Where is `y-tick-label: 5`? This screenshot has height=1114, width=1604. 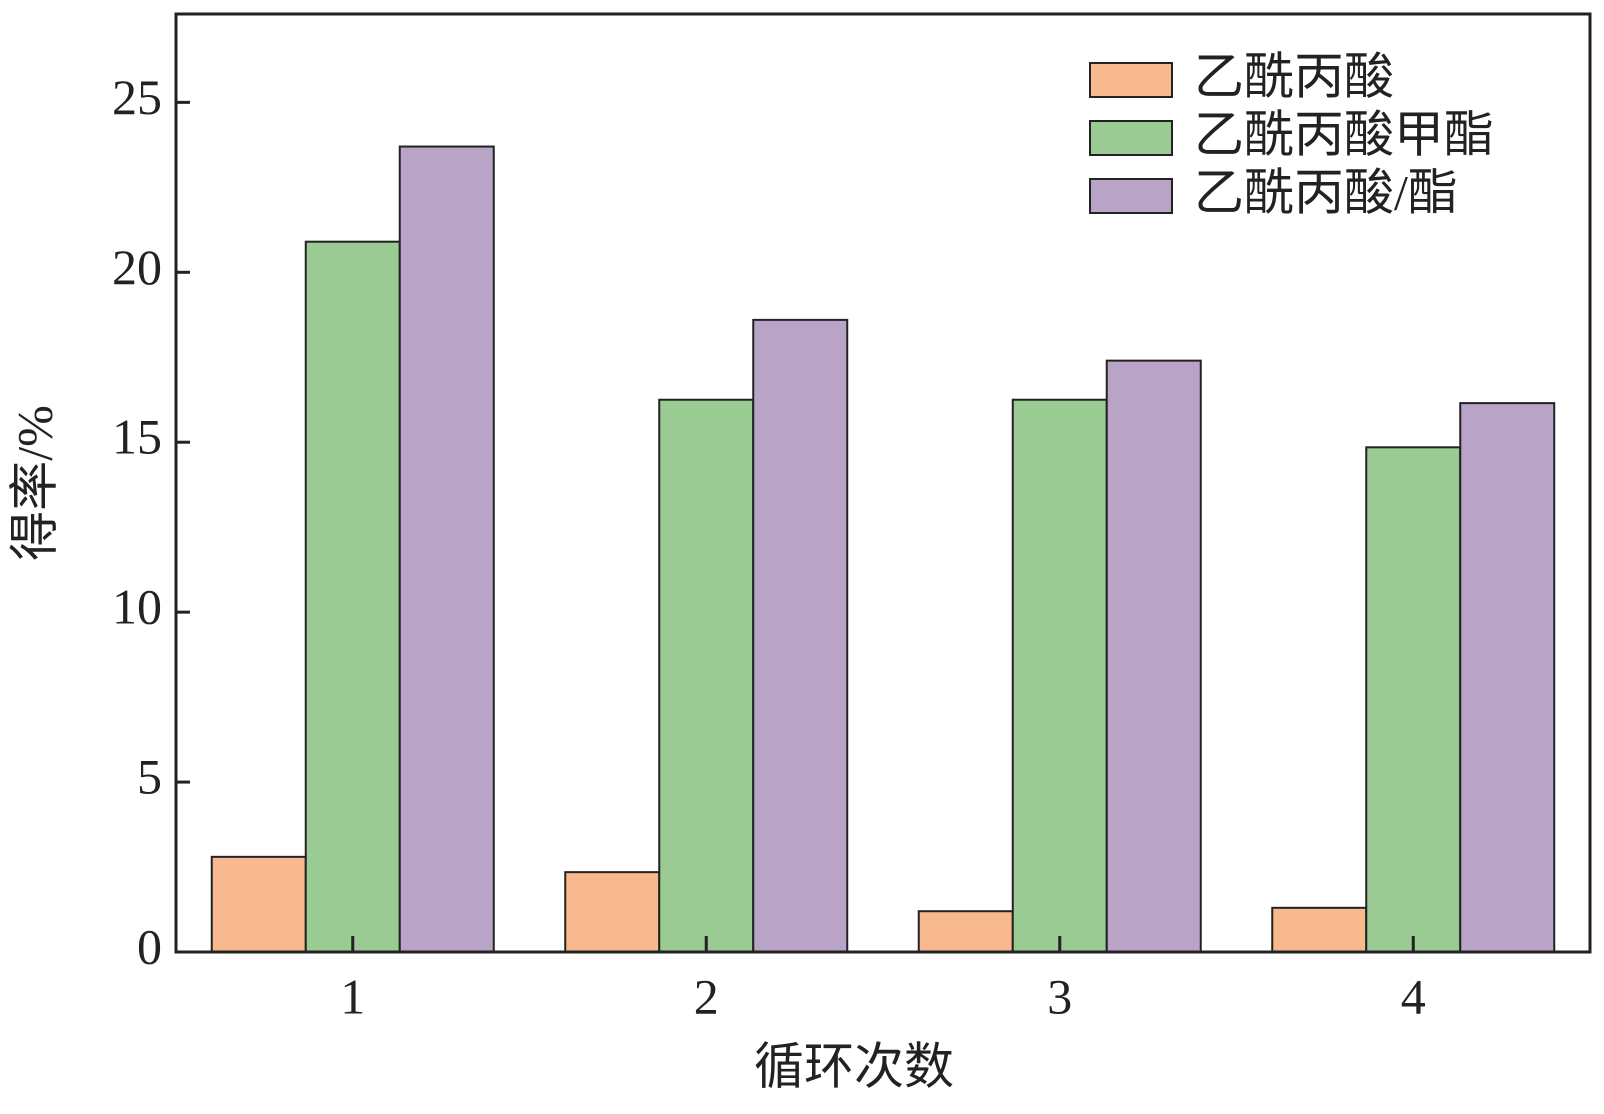
y-tick-label: 5 is located at coordinates (149, 777).